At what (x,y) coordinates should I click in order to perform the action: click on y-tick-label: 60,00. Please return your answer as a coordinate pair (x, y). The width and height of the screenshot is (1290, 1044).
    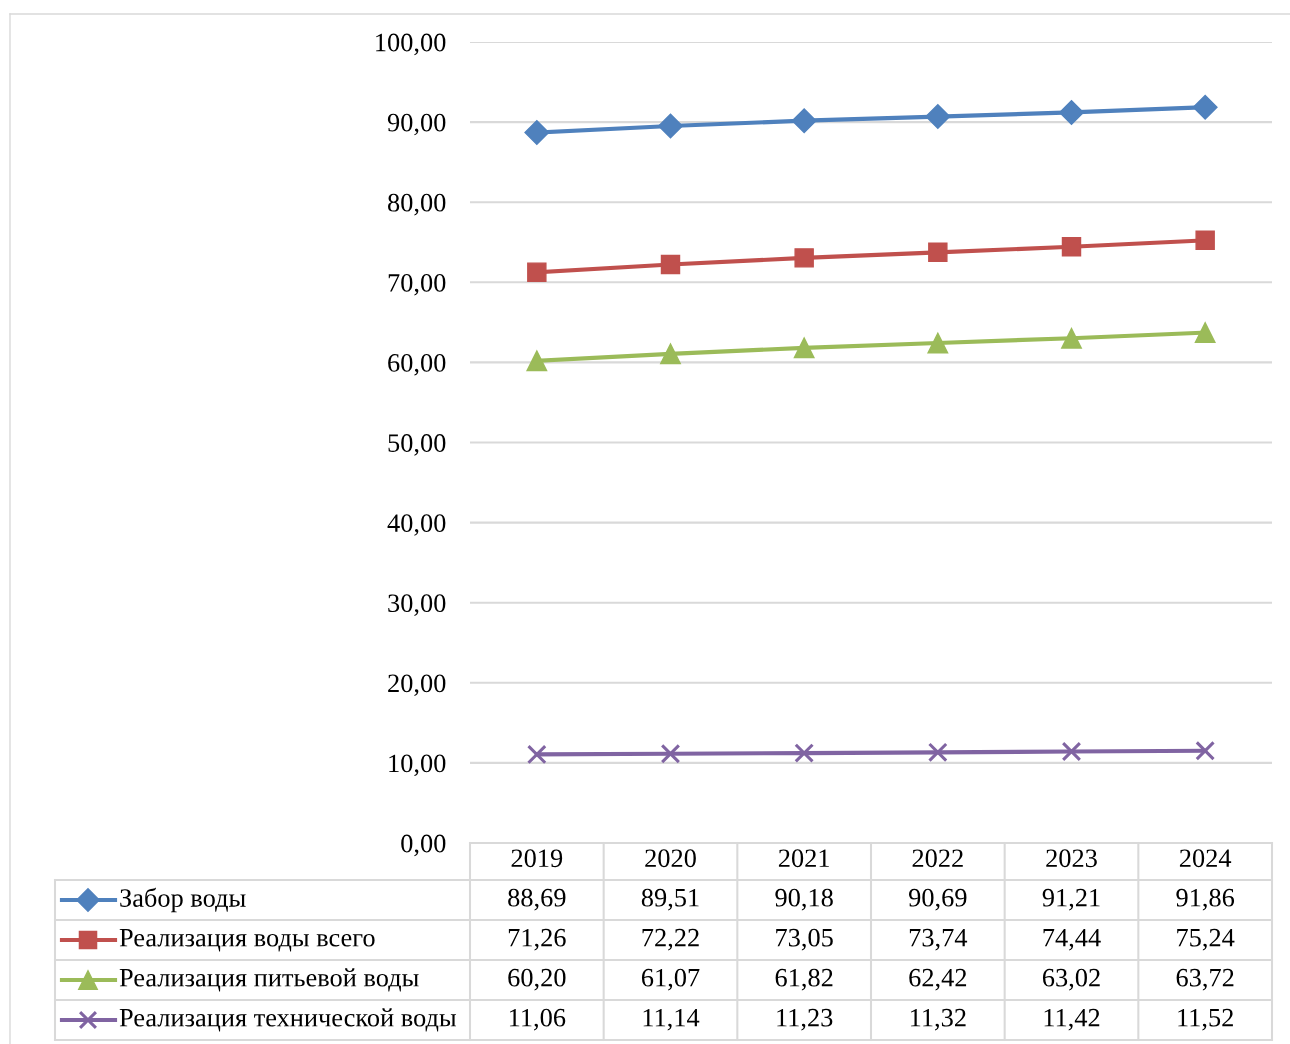
    Looking at the image, I should click on (417, 365).